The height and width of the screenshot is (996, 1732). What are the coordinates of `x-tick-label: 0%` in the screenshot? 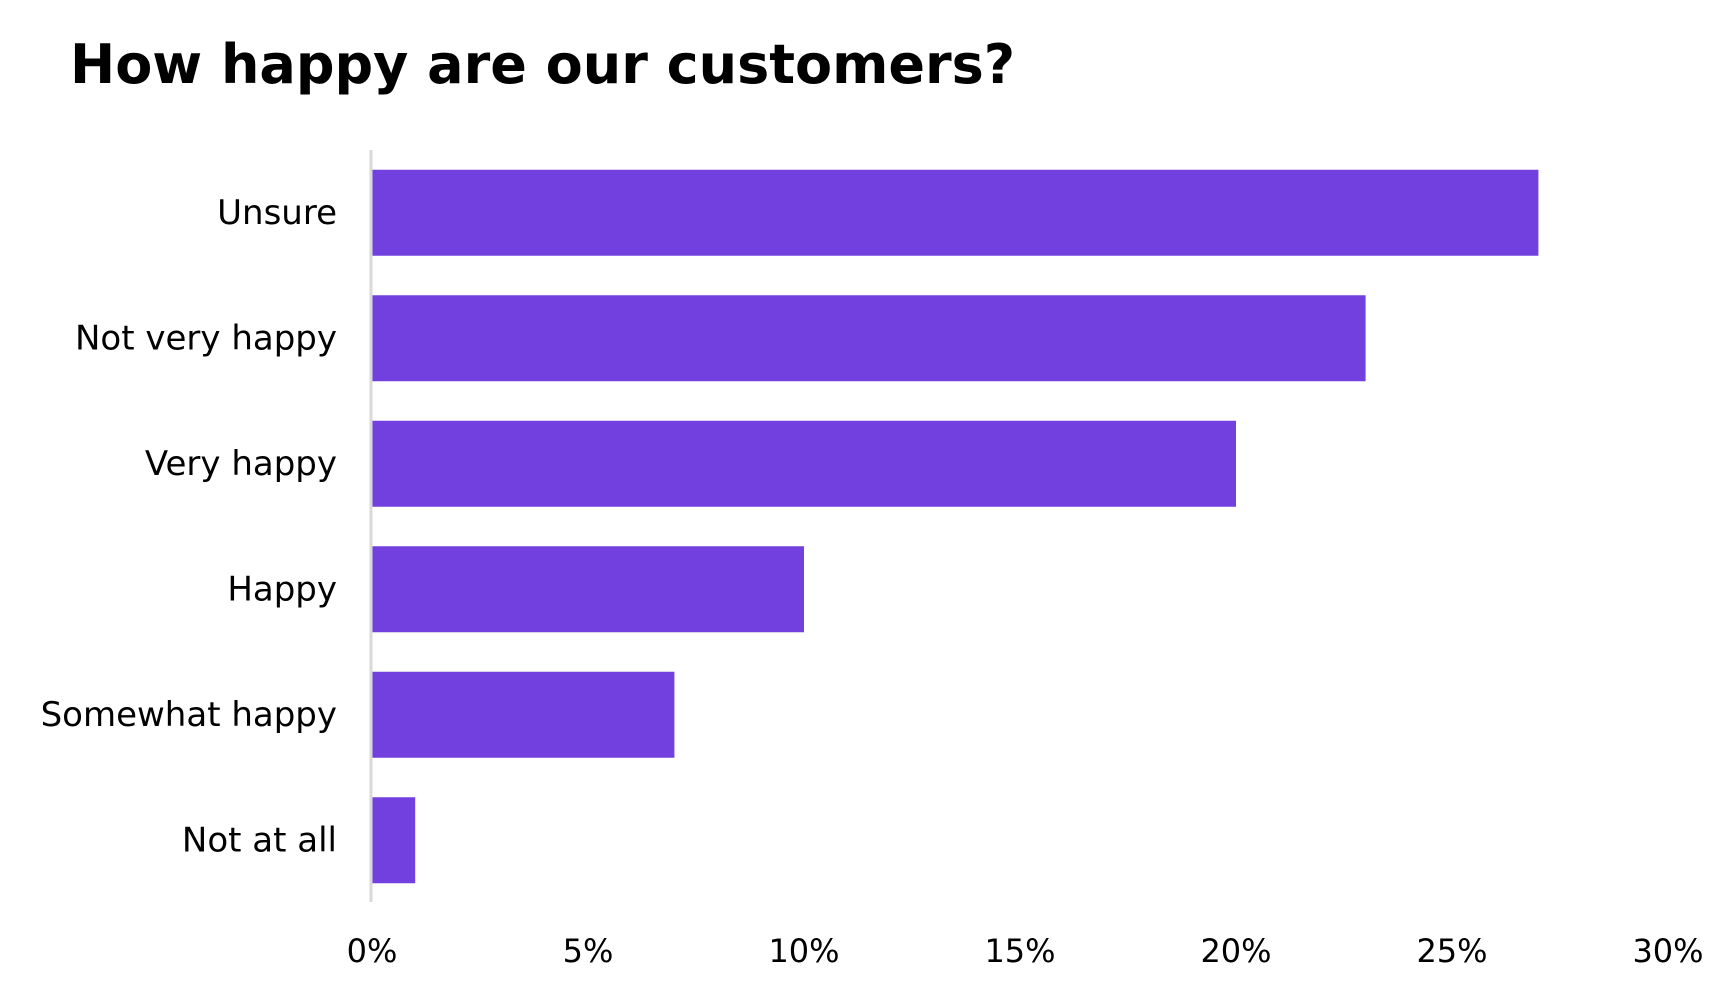 It's located at (372, 951).